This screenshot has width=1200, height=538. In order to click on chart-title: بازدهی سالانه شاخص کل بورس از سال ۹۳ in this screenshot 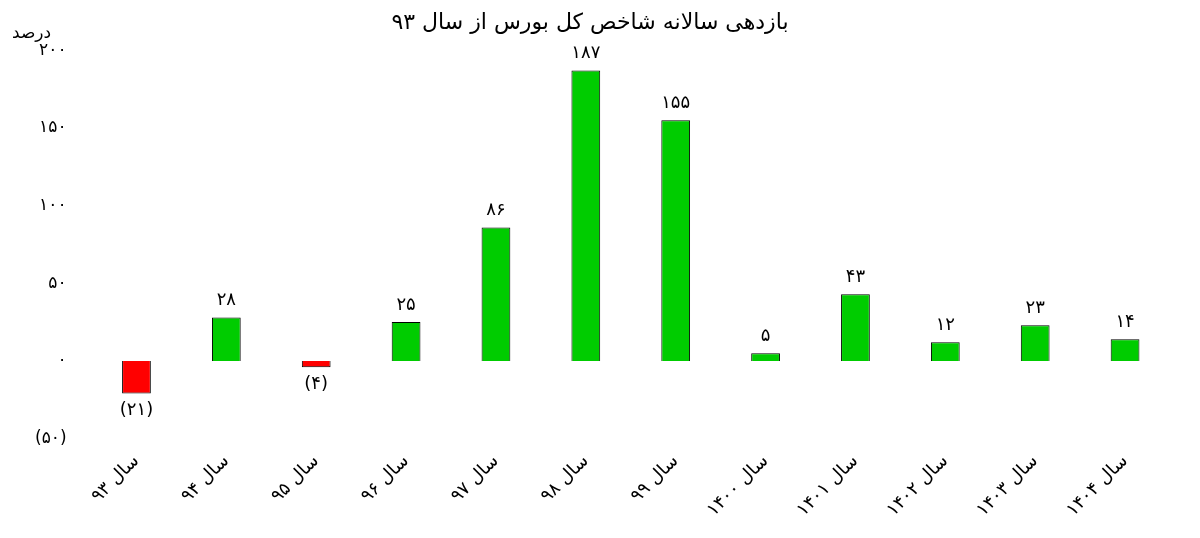, I will do `click(590, 21)`.